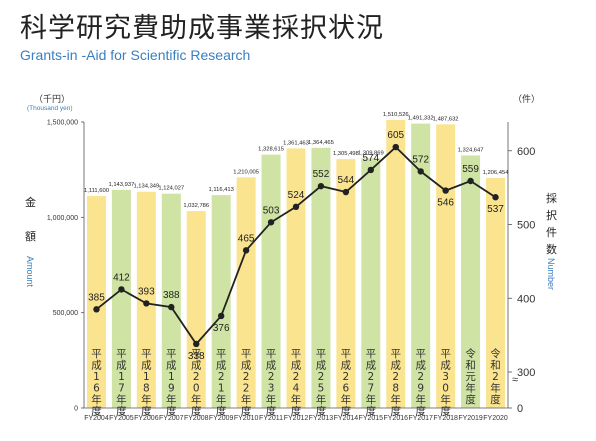 This screenshot has width=596, height=441. What do you see at coordinates (196, 356) in the screenshot?
I see `number-data-label: 338` at bounding box center [196, 356].